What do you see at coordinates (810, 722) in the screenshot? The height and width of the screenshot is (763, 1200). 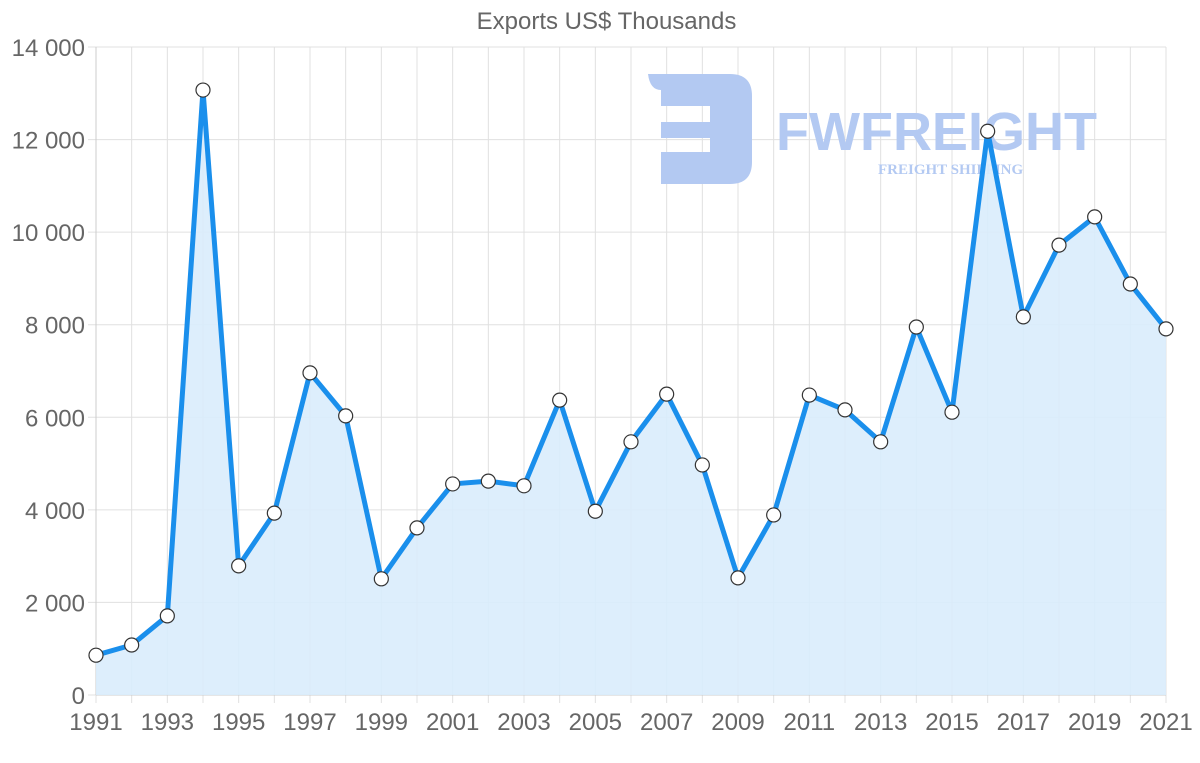 I see `x-tick-label: 2011` at bounding box center [810, 722].